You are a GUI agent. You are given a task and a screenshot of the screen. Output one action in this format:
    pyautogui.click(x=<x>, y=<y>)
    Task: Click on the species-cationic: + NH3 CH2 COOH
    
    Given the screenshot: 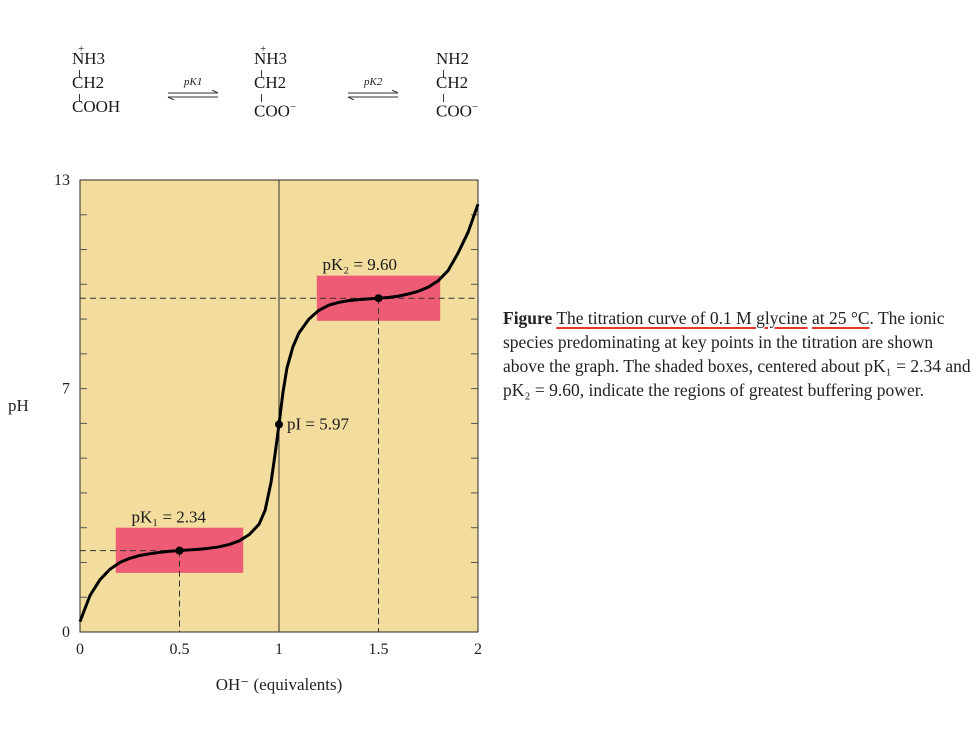 What is the action you would take?
    pyautogui.click(x=96, y=81)
    